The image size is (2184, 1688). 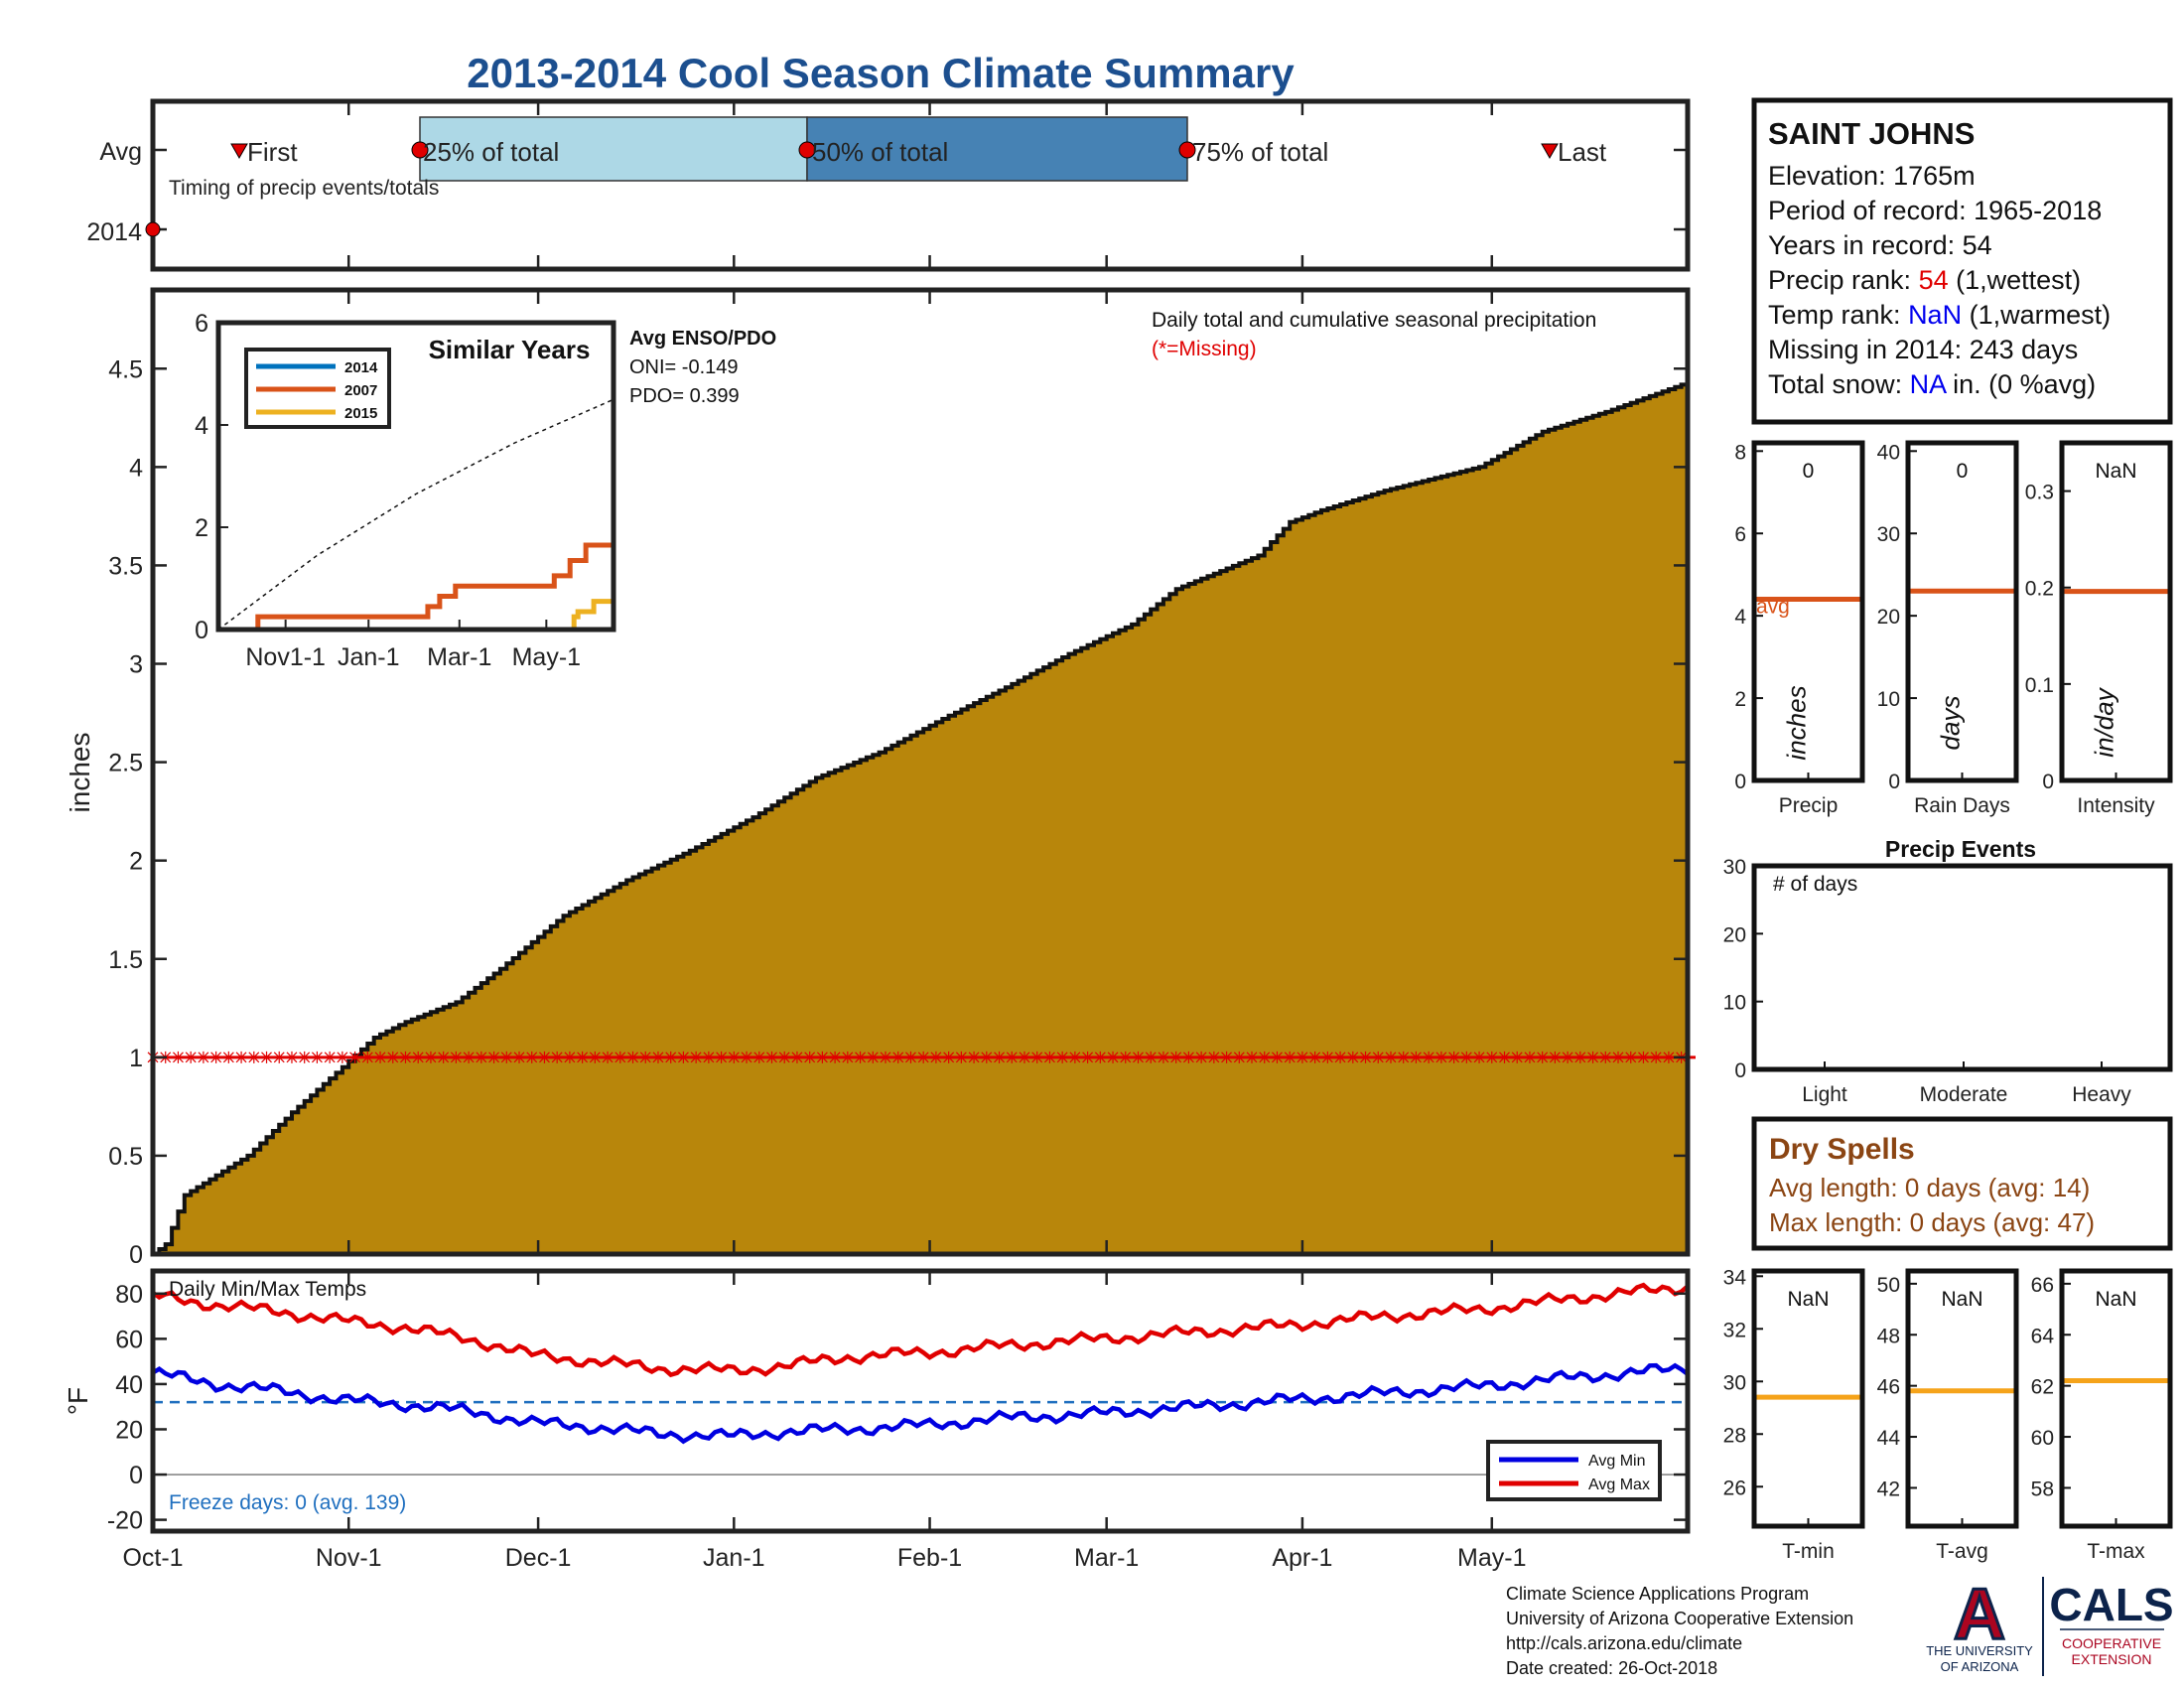 What do you see at coordinates (1734, 934) in the screenshot?
I see `events-y-tick-label: 20` at bounding box center [1734, 934].